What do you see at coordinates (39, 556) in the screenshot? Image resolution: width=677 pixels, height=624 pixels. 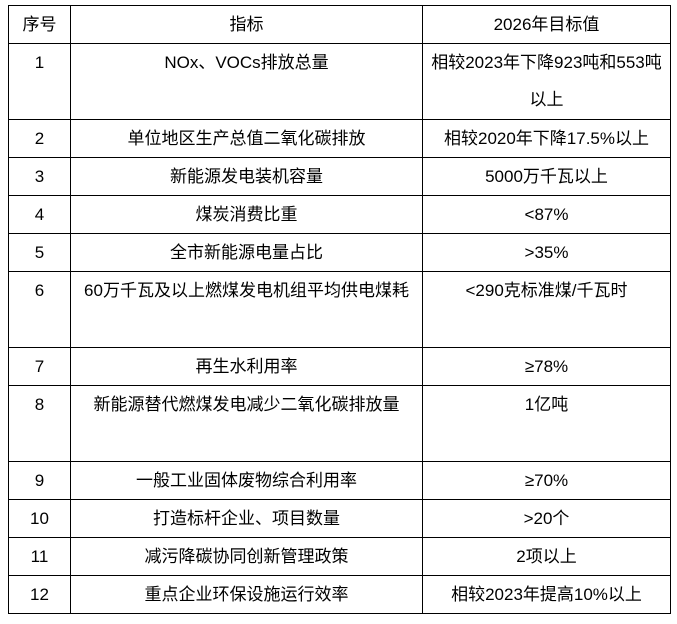 I see `cell-no: 11` at bounding box center [39, 556].